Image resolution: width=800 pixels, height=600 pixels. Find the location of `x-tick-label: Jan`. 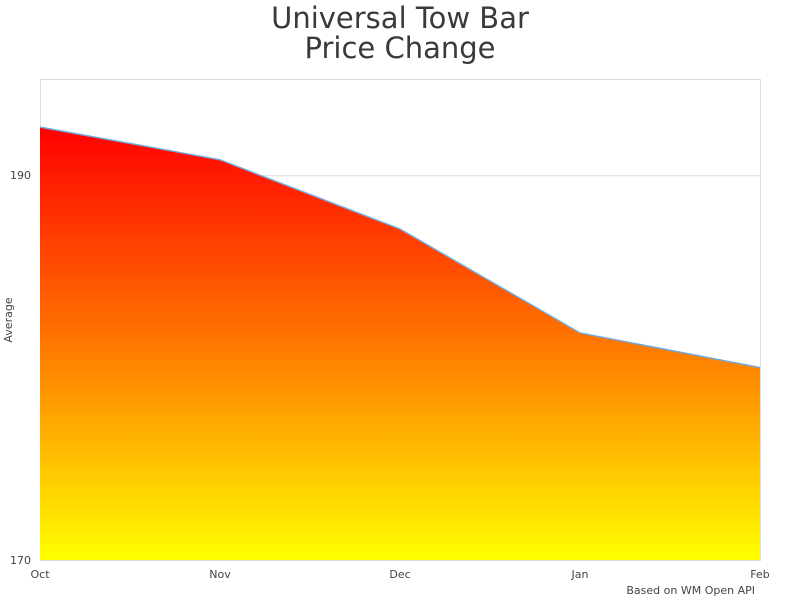

x-tick-label: Jan is located at coordinates (580, 574).